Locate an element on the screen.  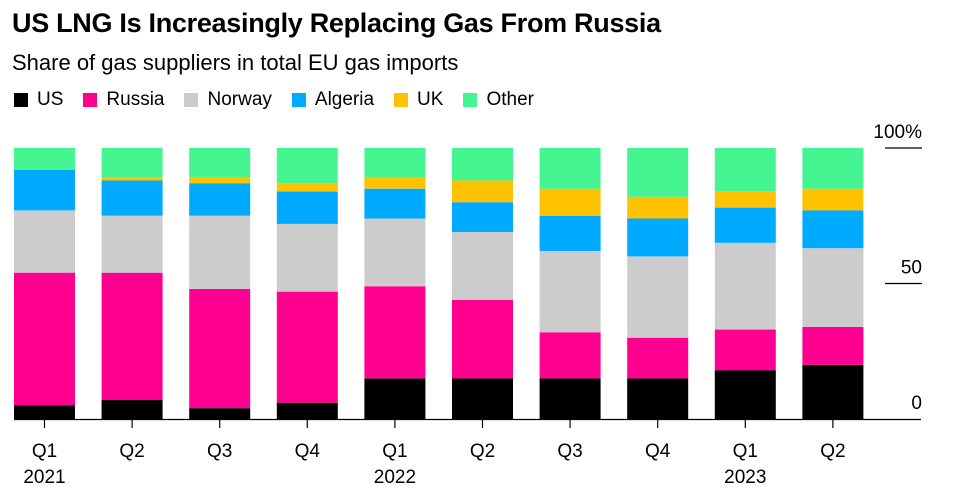
legend-item-norway: Norway is located at coordinates (228, 100).